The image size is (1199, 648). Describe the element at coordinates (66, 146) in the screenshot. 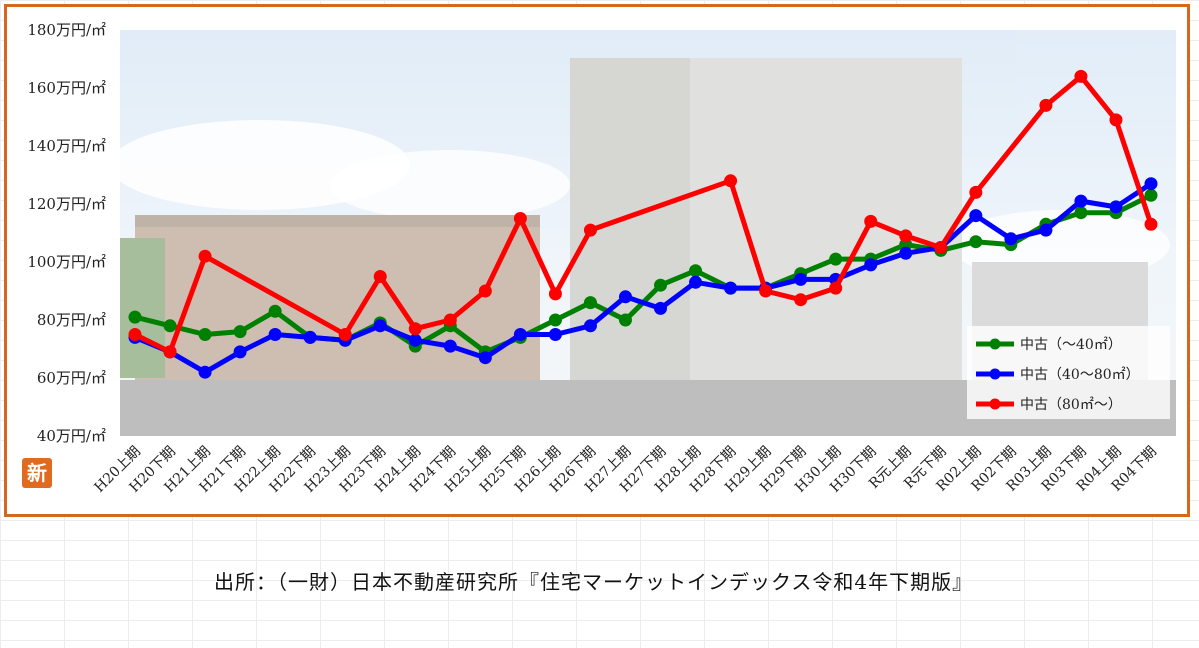

I see `y-tick-label: 140万円/㎡` at that location.